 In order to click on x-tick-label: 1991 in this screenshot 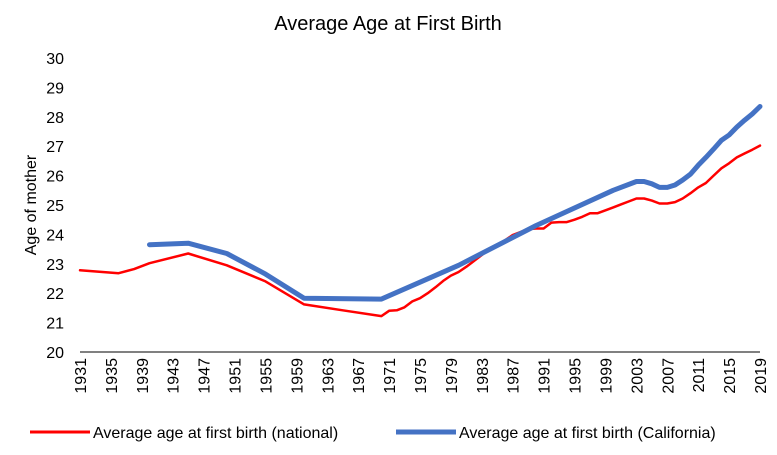, I will do `click(545, 376)`.